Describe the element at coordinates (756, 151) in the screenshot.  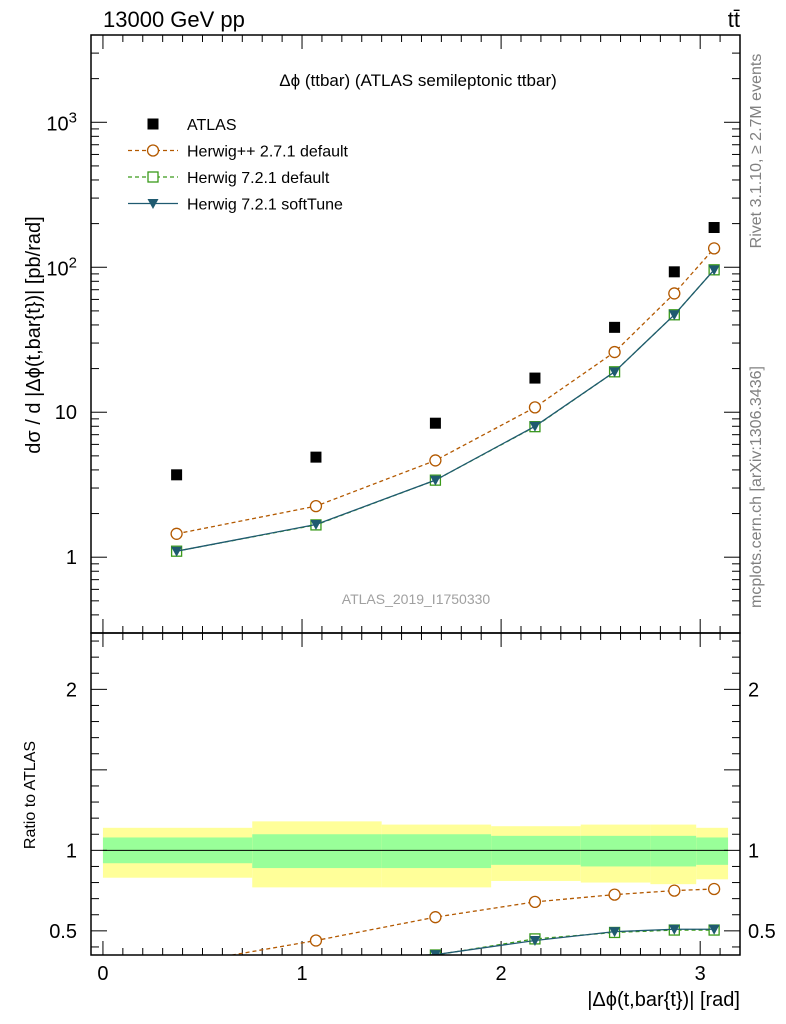
I see `rivet-label: Rivet 3.1.10, ≥ 2.7M events` at that location.